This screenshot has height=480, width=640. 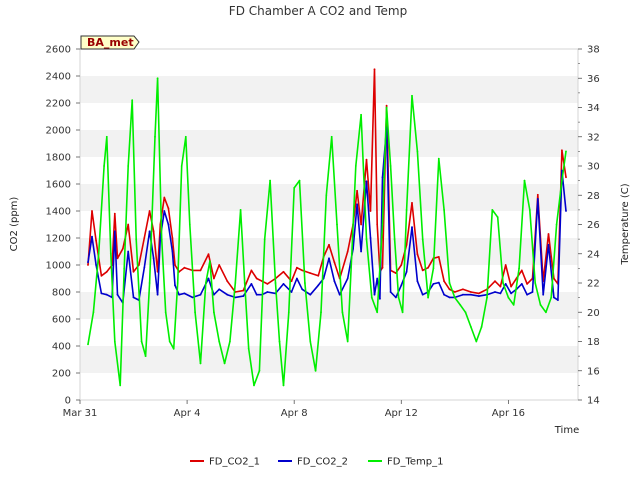 I want to click on x-tick-label: Apr 16, so click(x=508, y=413).